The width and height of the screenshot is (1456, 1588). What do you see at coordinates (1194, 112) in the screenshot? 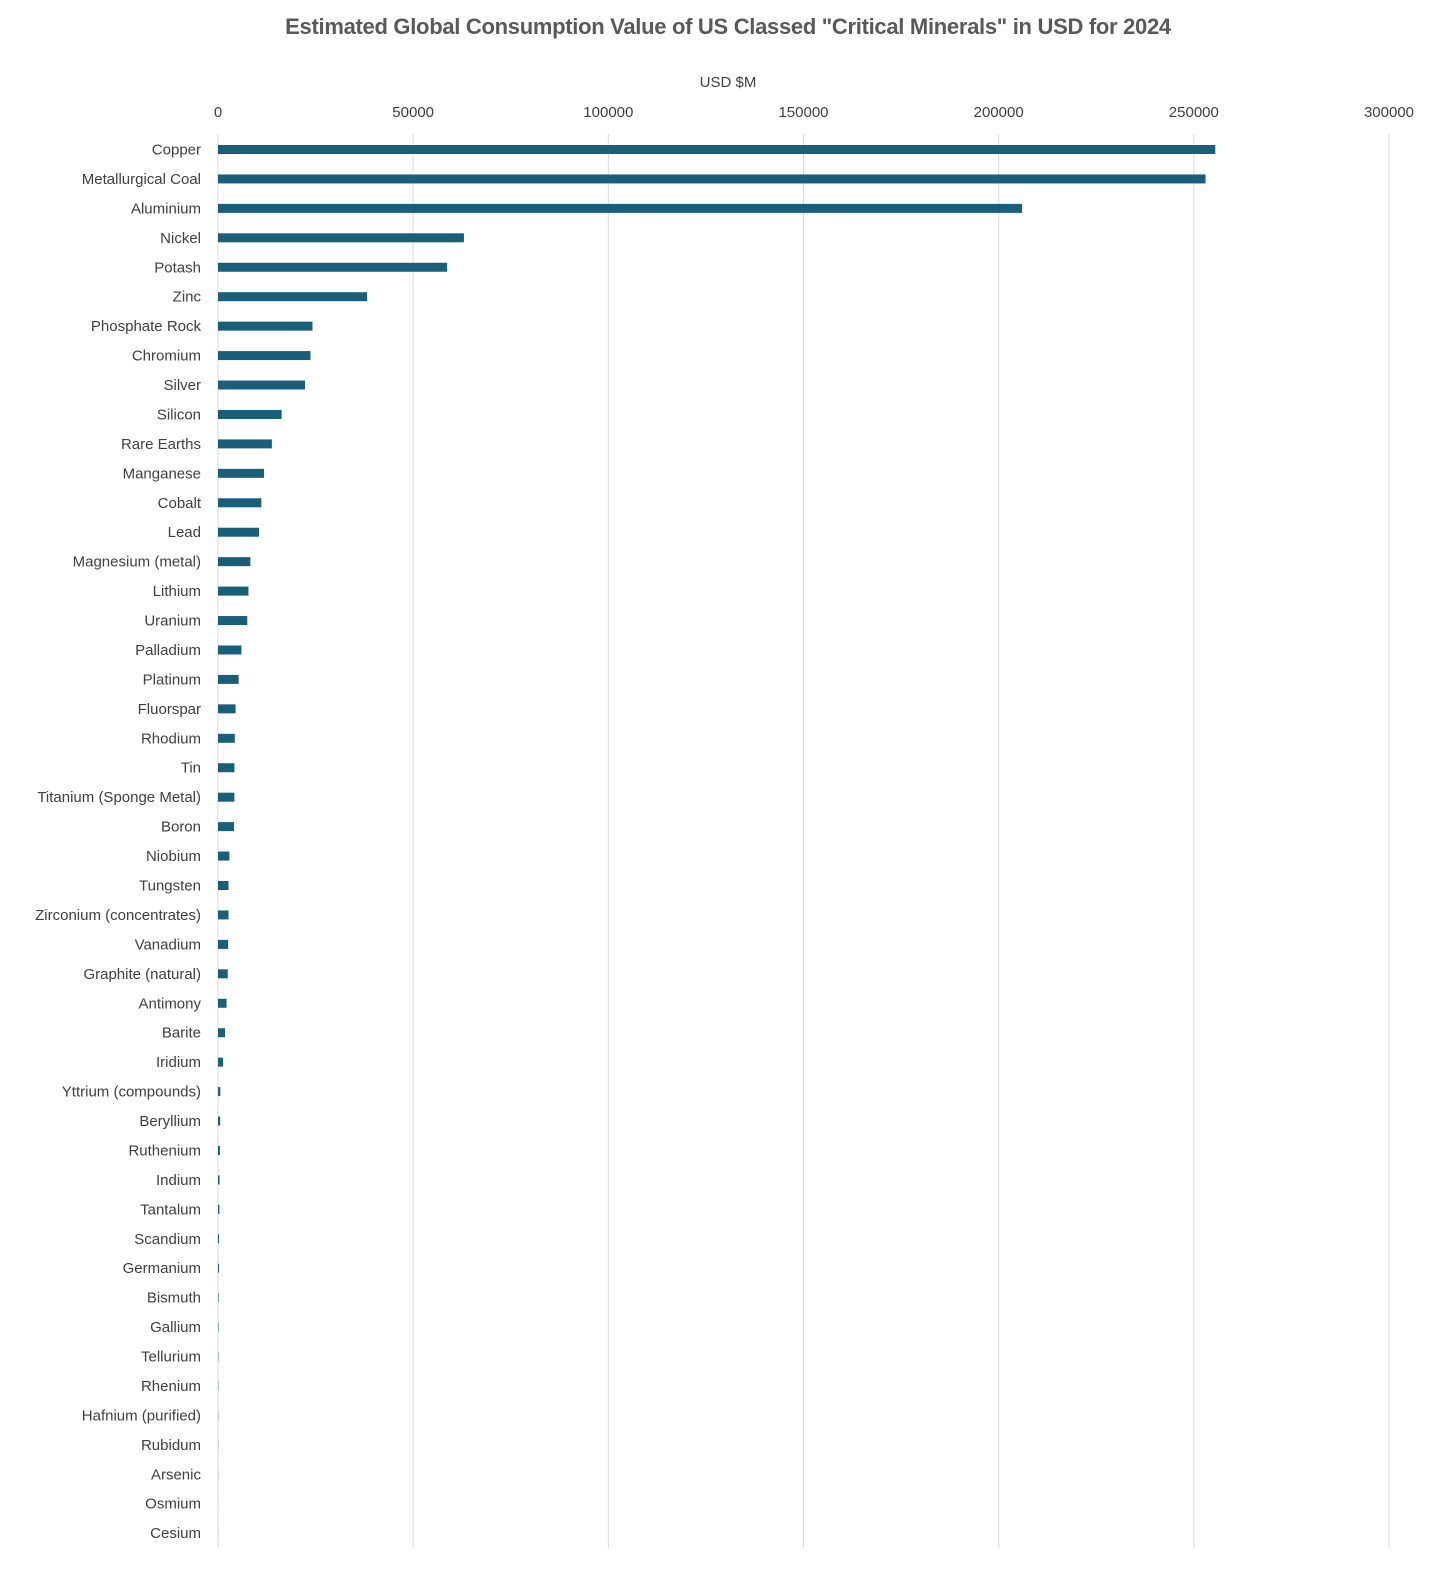
I see `x-tick-label: 250000` at bounding box center [1194, 112].